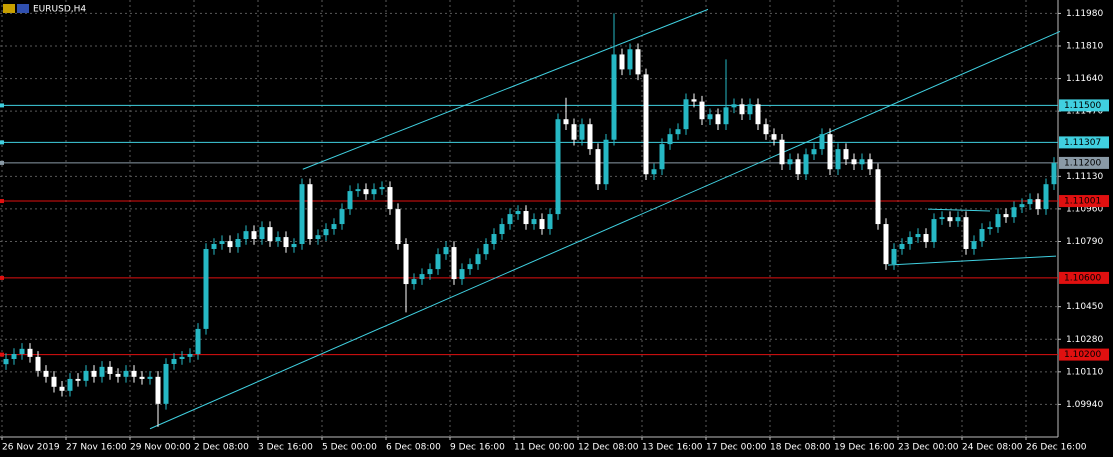  Describe the element at coordinates (1084, 372) in the screenshot. I see `y-tick-label: 1.10110` at that location.